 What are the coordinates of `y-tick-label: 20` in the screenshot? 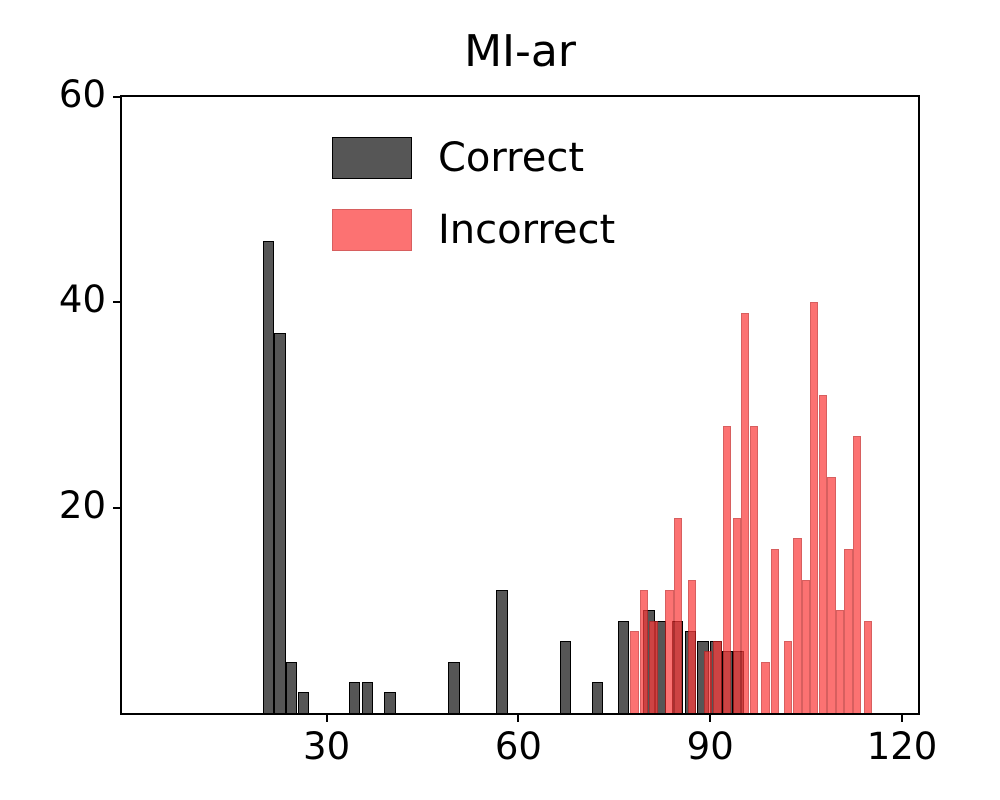 It's located at (82, 505).